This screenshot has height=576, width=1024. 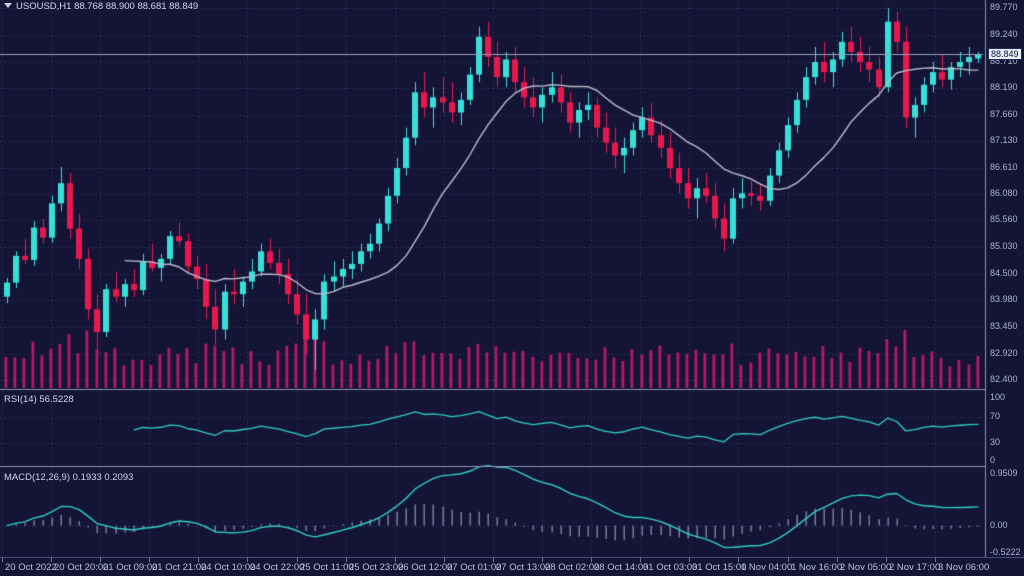 I want to click on macd-header: MACD(12,26,9) 0.1933 0.2093, so click(x=68, y=477).